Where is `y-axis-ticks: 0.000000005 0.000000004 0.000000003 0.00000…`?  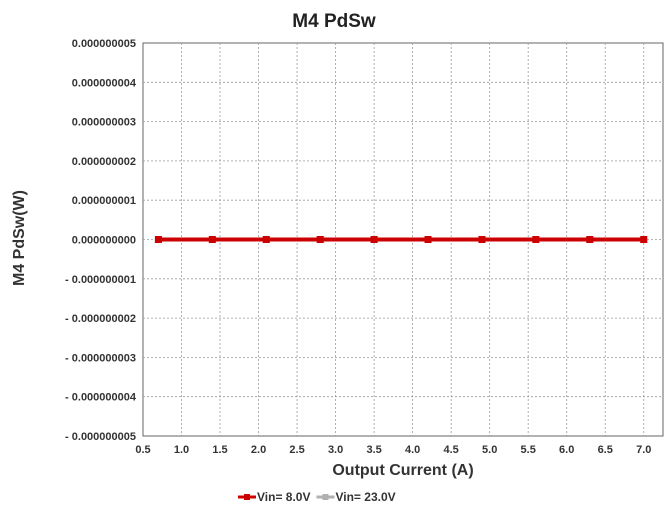
y-axis-ticks: 0.000000005 0.000000004 0.000000003 0.00000… is located at coordinates (101, 240).